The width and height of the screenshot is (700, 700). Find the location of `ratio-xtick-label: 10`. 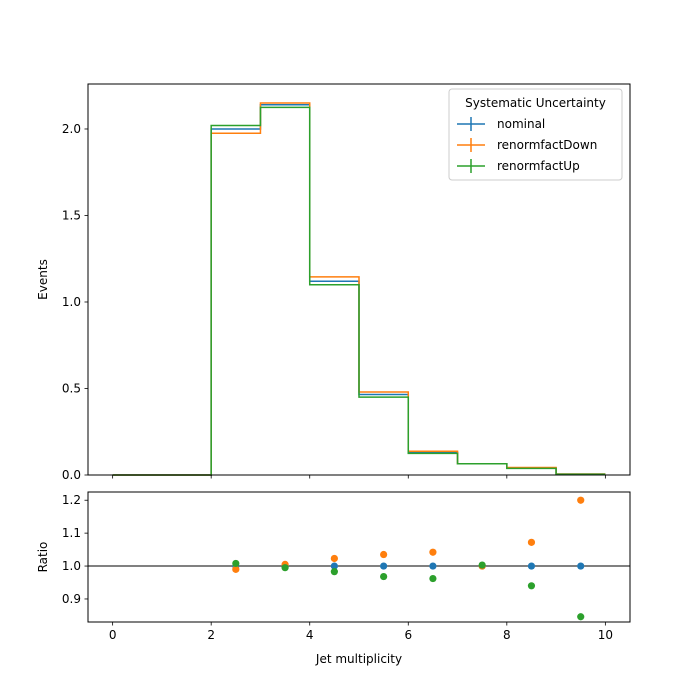

ratio-xtick-label: 10 is located at coordinates (605, 635).